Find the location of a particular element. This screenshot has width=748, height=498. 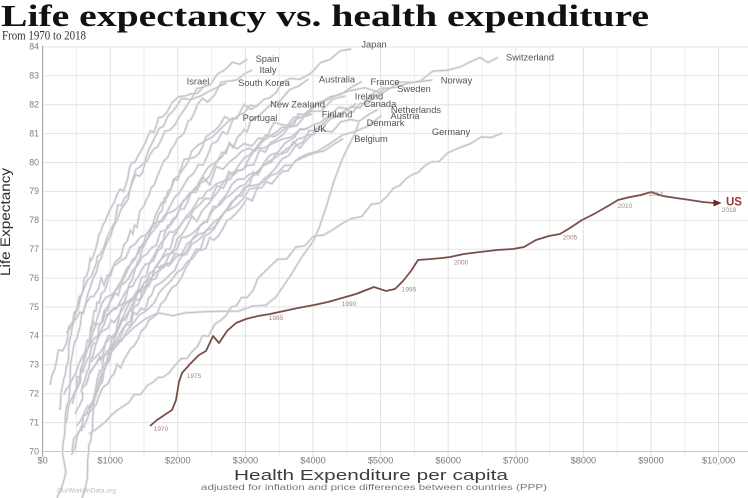

svg-text: 81 is located at coordinates (34, 133).